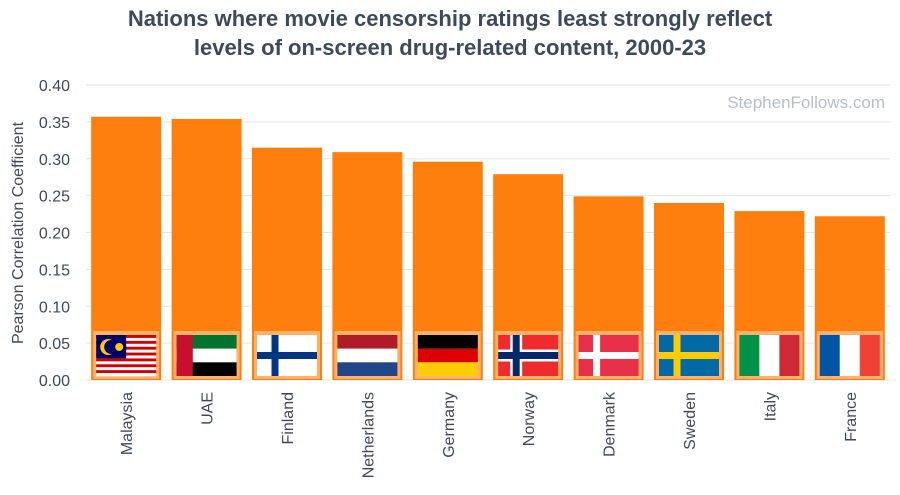 This screenshot has width=900, height=495. I want to click on x-tick-label: Germany, so click(449, 425).